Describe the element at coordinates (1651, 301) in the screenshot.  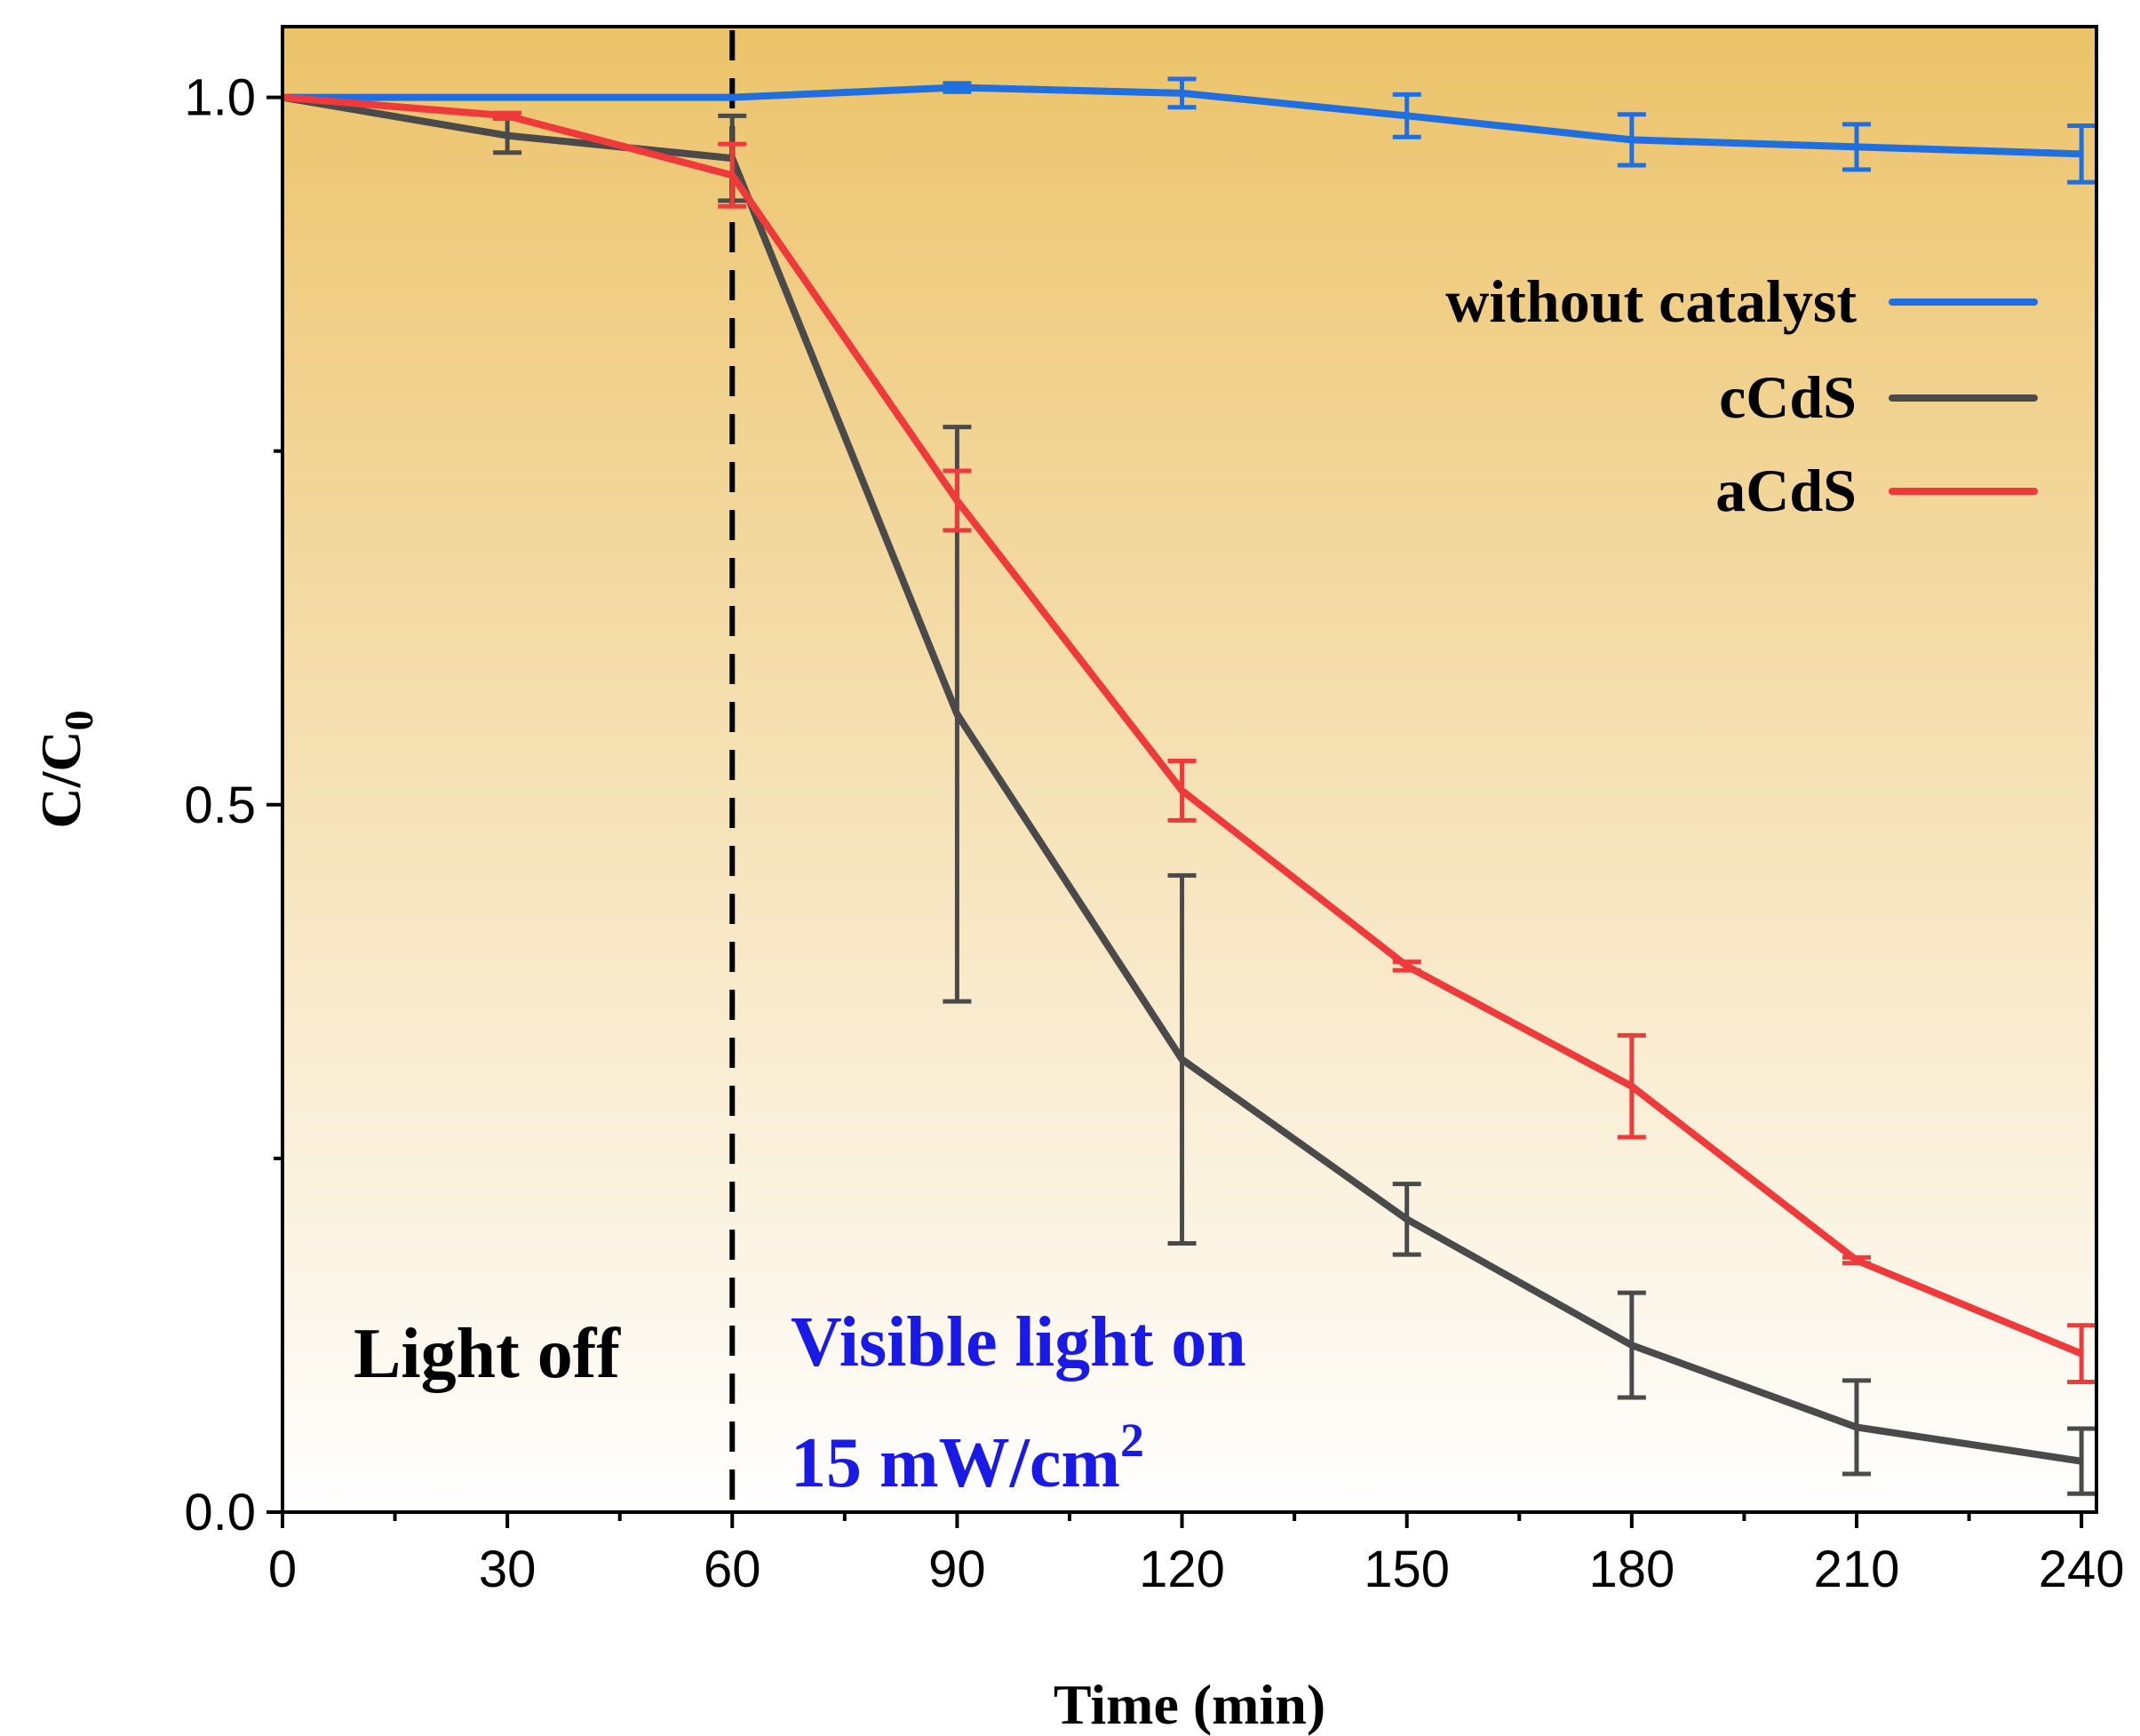
I see `legend-label-without-catalyst: without catalyst` at that location.